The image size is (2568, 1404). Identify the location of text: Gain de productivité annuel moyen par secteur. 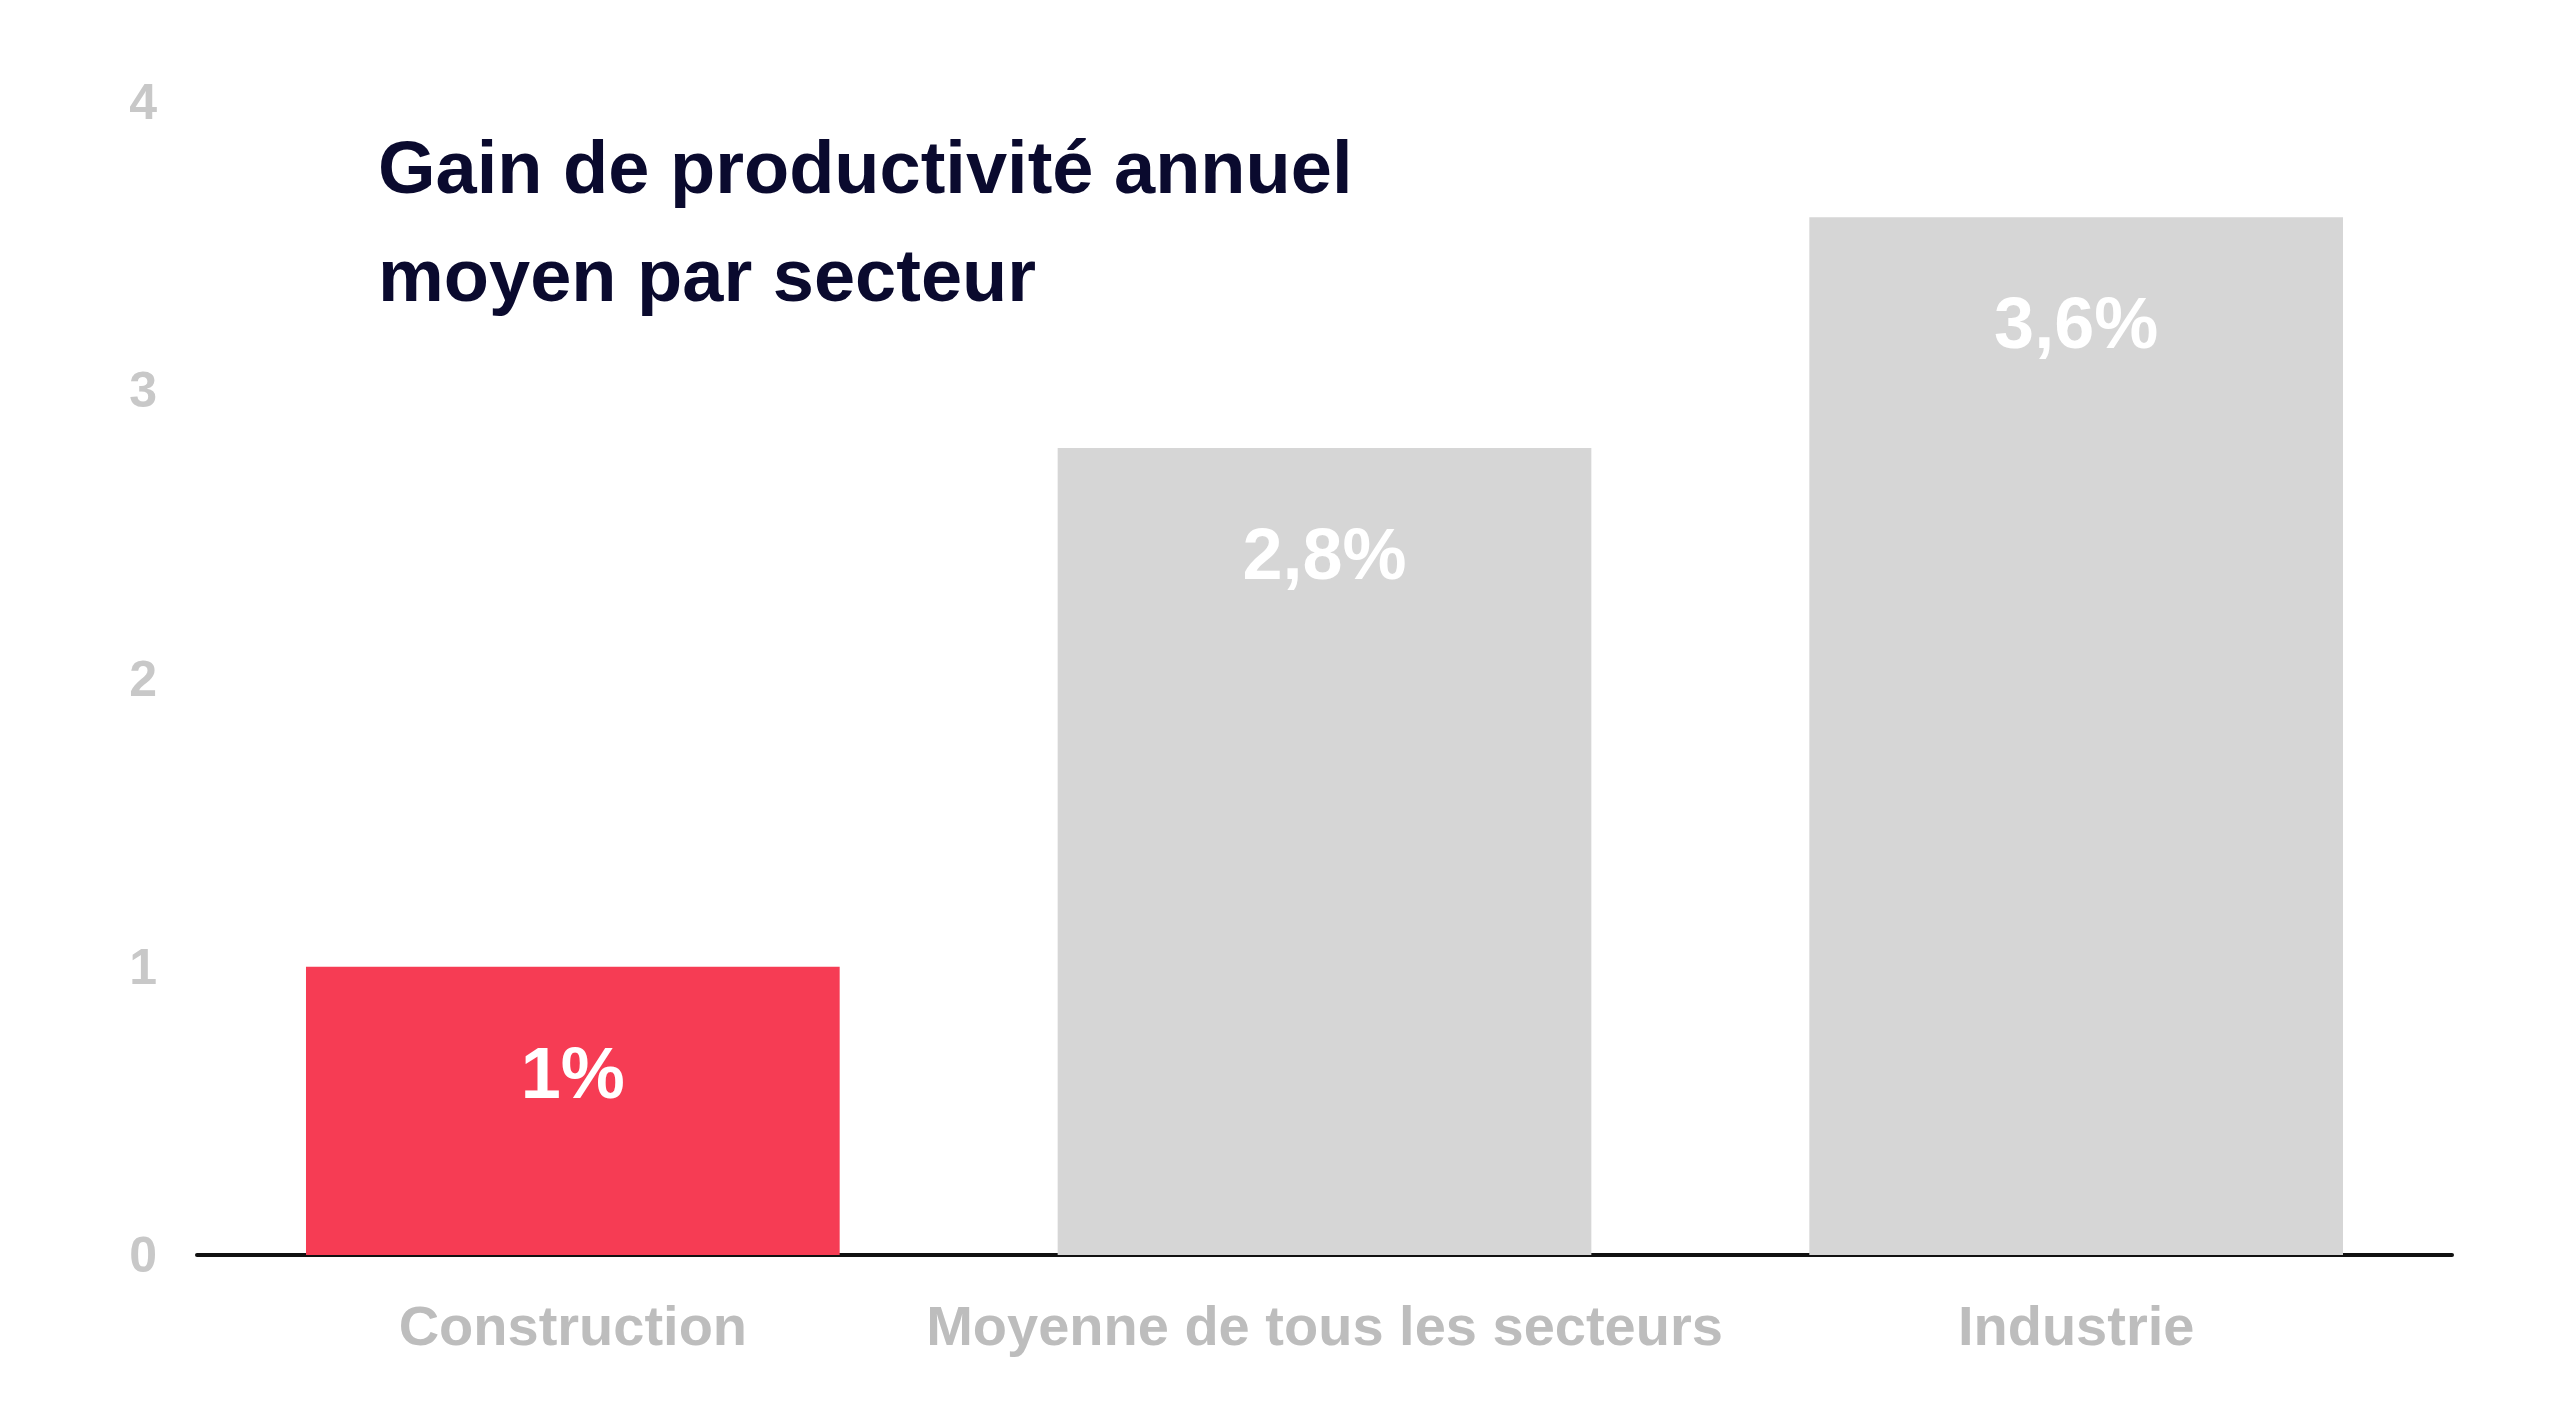
(865, 221).